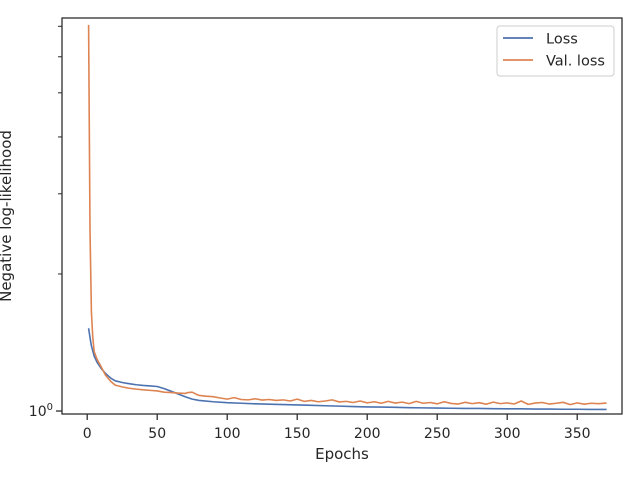 This screenshot has height=484, width=640. What do you see at coordinates (562, 40) in the screenshot?
I see `legend-label-loss: Loss` at bounding box center [562, 40].